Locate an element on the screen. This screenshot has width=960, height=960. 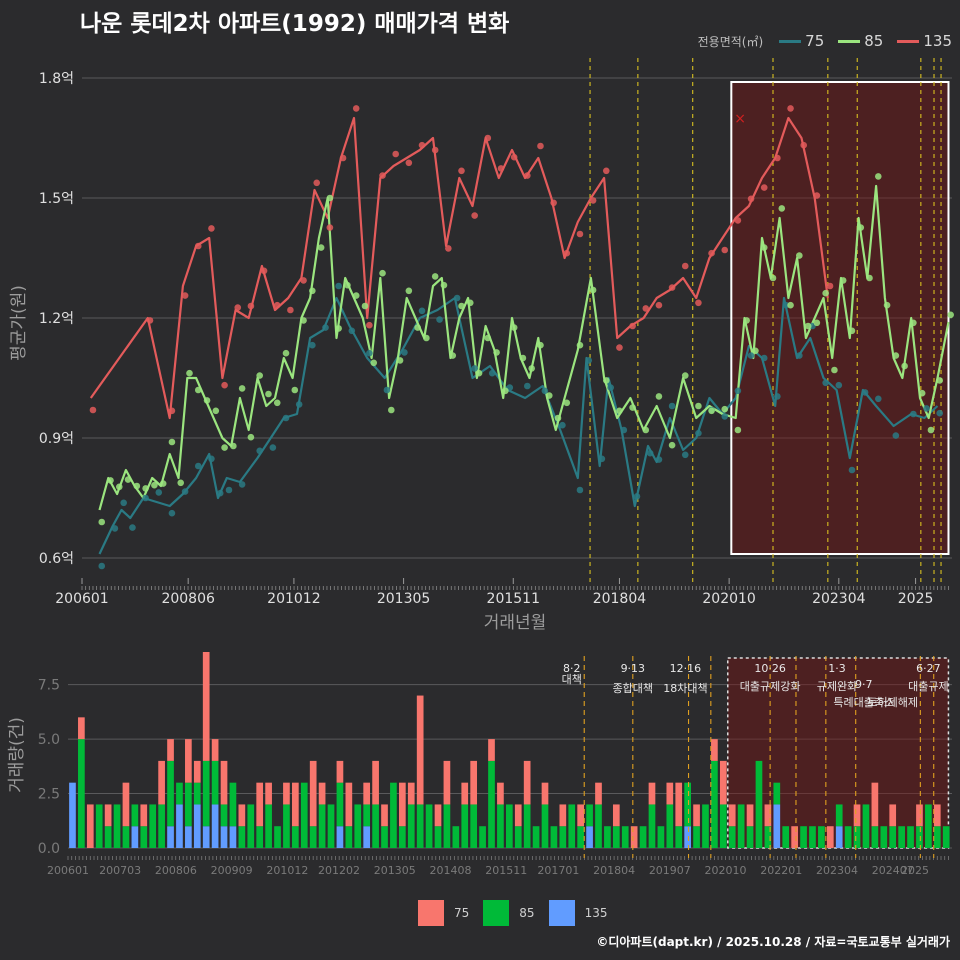
y-axis-title: 평균가(원) is located at coordinates (19, 323).